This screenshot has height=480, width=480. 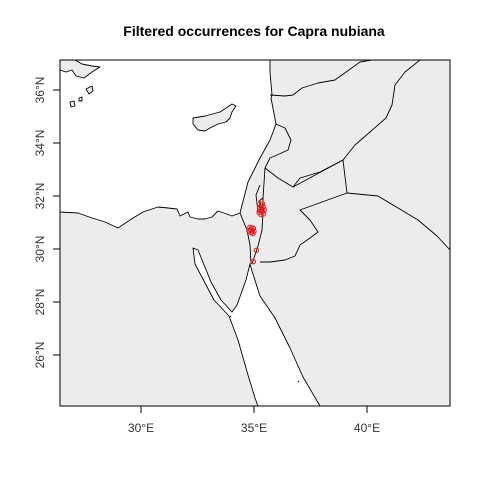 I want to click on y-tick-label: 26°N, so click(x=40, y=355).